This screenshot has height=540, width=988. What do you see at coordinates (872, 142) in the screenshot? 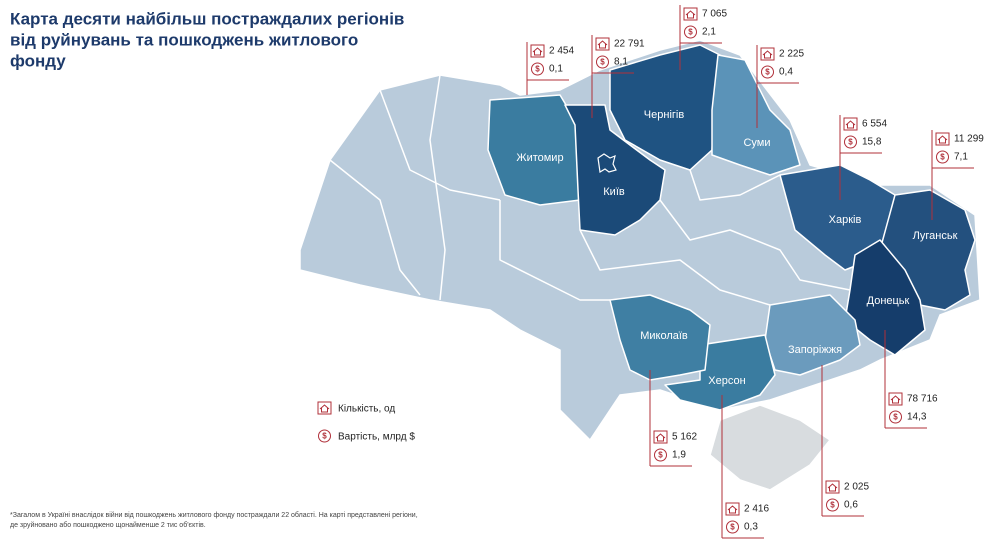
I see `cost-value: 15,8` at bounding box center [872, 142].